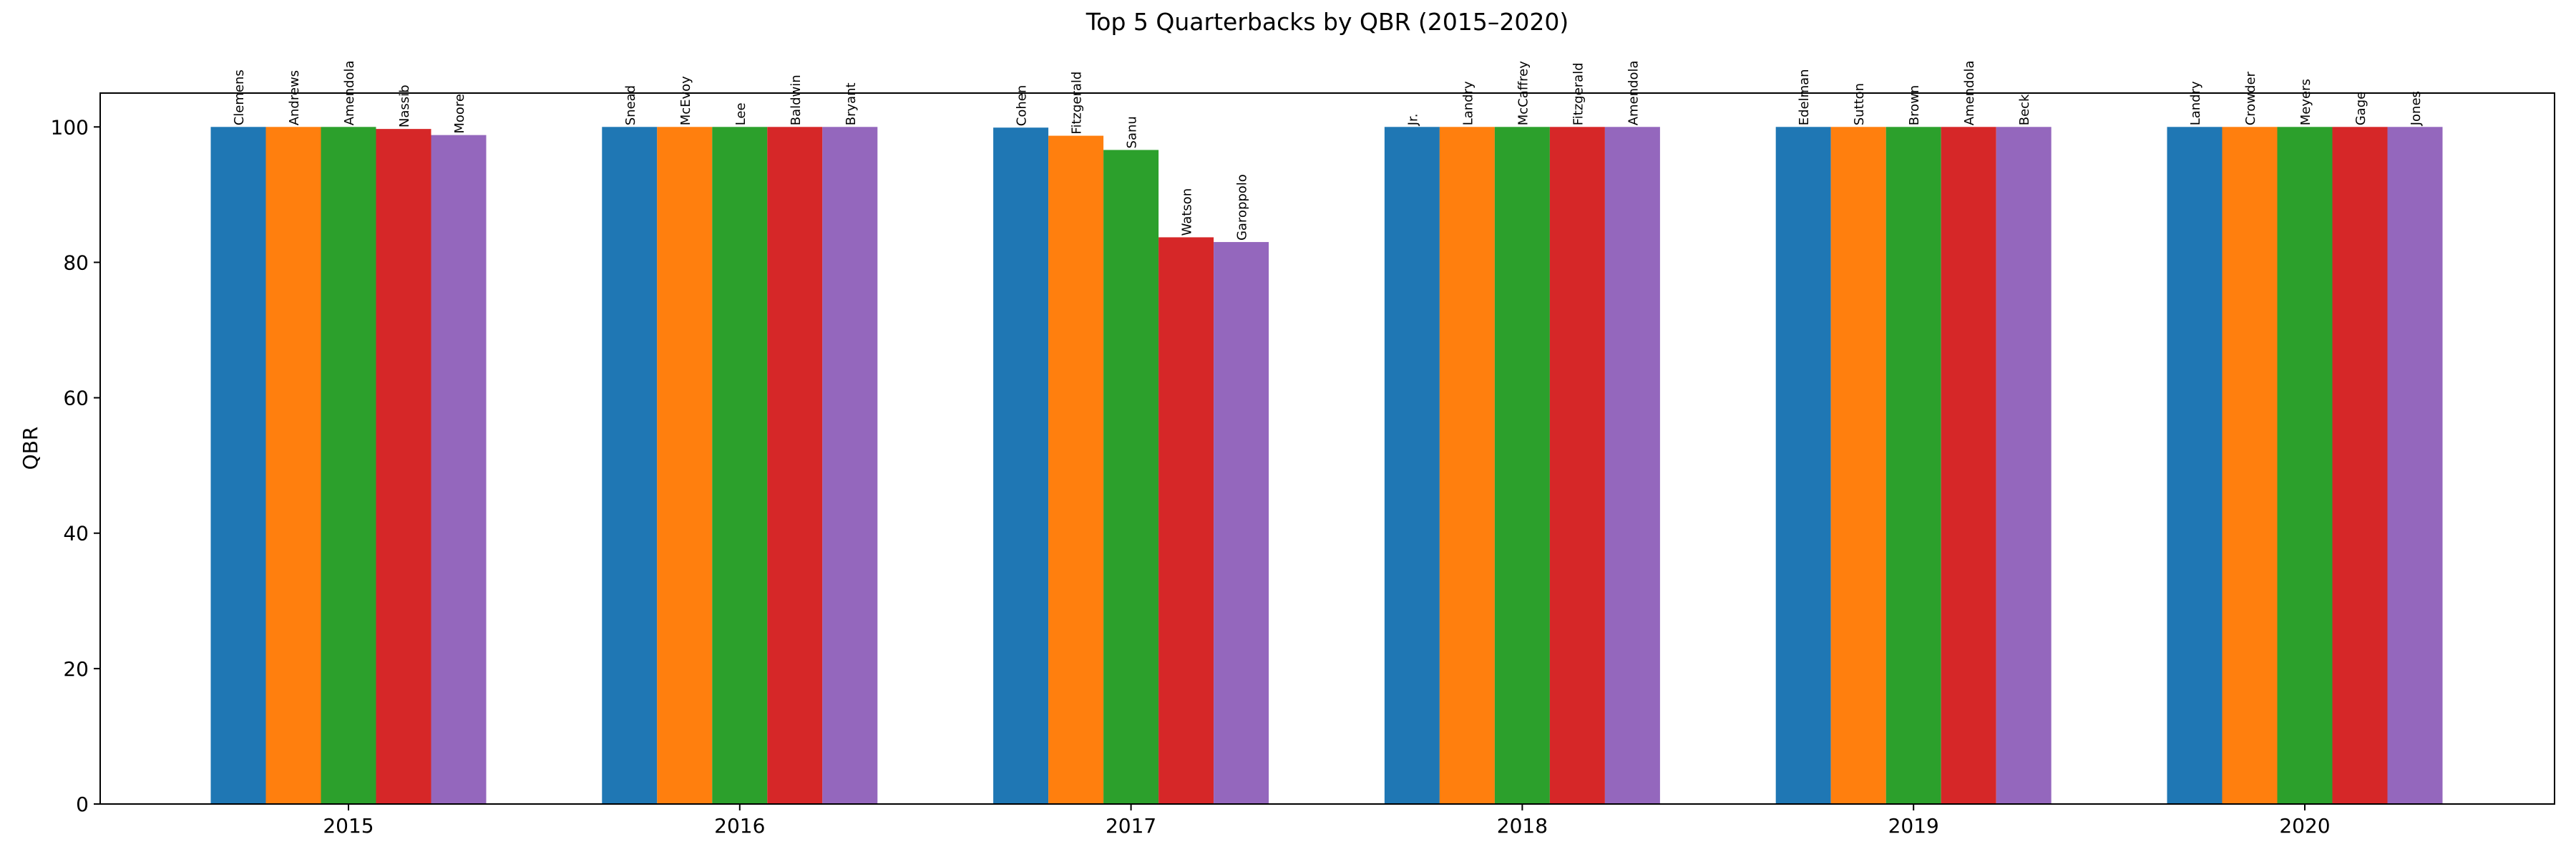  What do you see at coordinates (2305, 102) in the screenshot?
I see `bar-label: Meyers` at bounding box center [2305, 102].